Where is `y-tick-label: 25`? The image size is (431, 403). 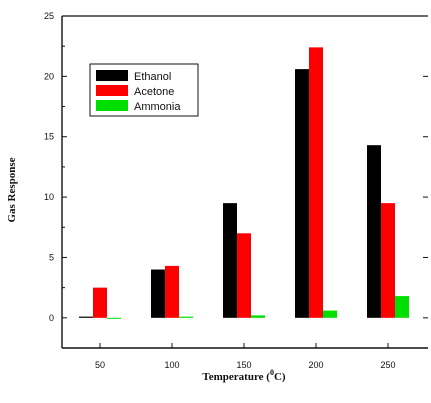 y-tick-label: 25 is located at coordinates (49, 16).